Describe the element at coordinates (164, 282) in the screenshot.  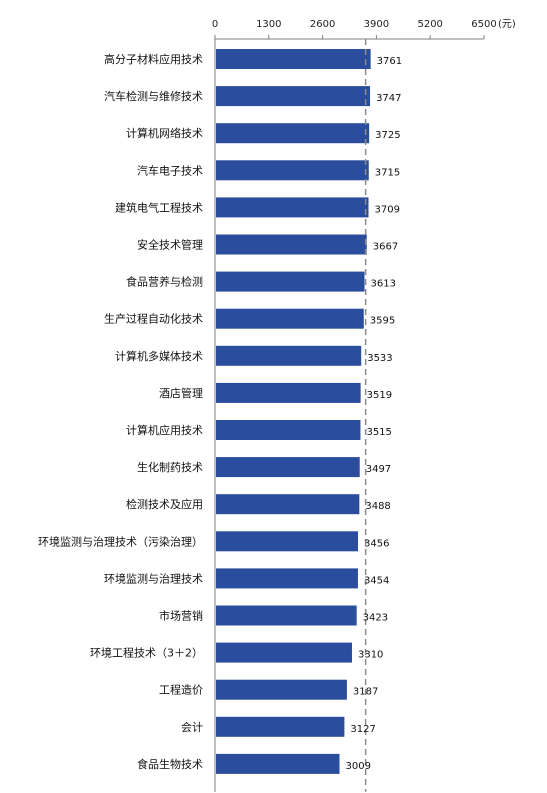
I see `category-label: 食品营养与检测` at that location.